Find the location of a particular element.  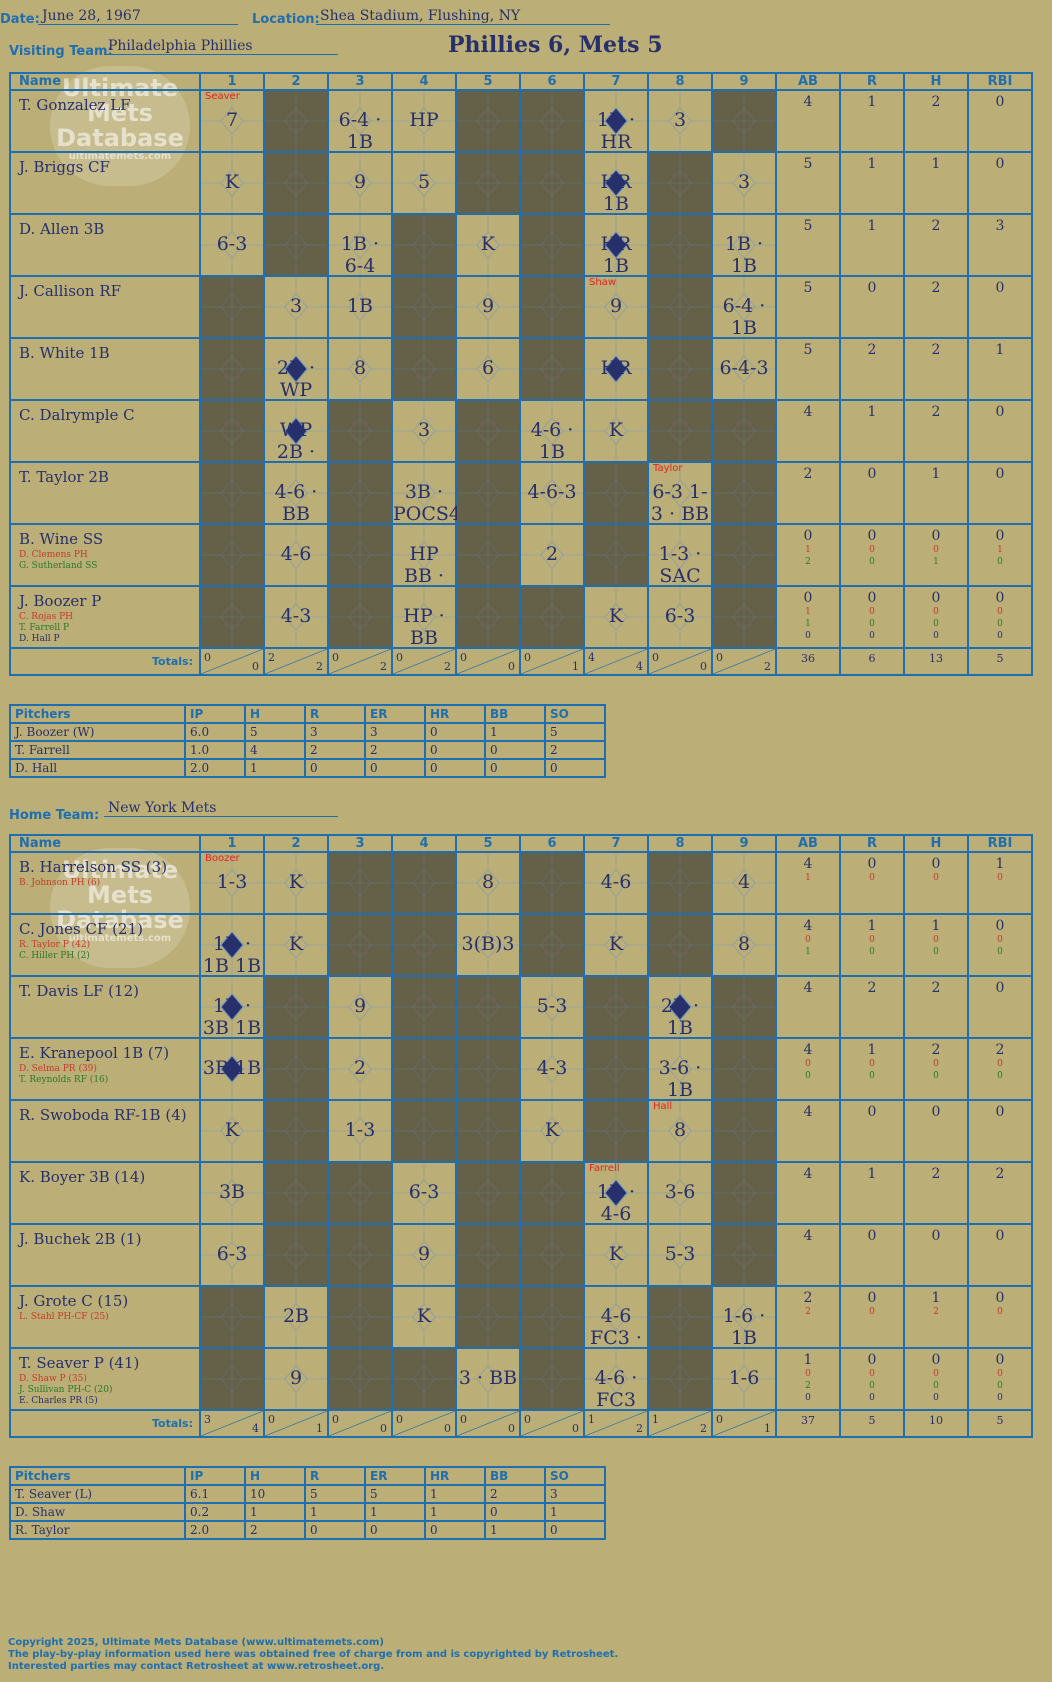

pitcher-h: 1 is located at coordinates (275, 768).